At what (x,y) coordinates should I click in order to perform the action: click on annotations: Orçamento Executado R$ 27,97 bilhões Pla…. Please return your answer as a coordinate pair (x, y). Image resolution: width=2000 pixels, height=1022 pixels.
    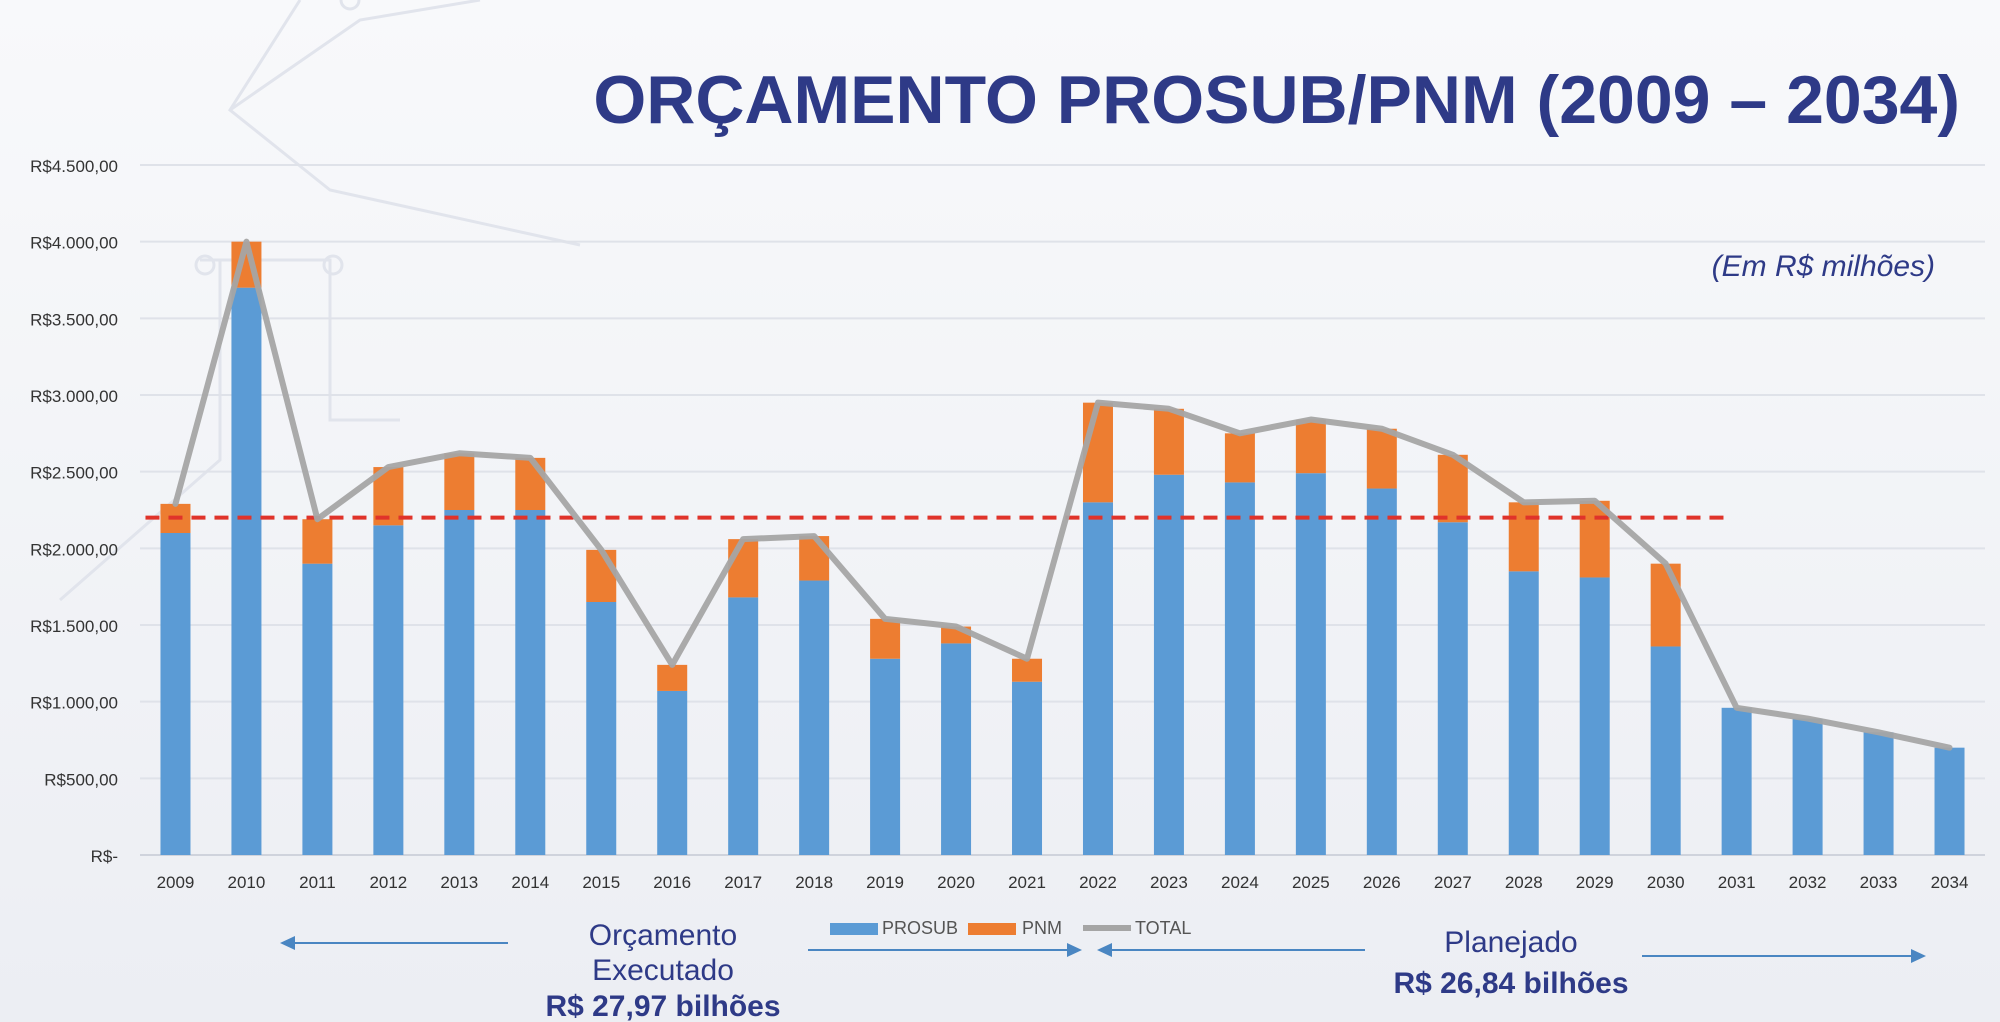
    Looking at the image, I should click on (1103, 970).